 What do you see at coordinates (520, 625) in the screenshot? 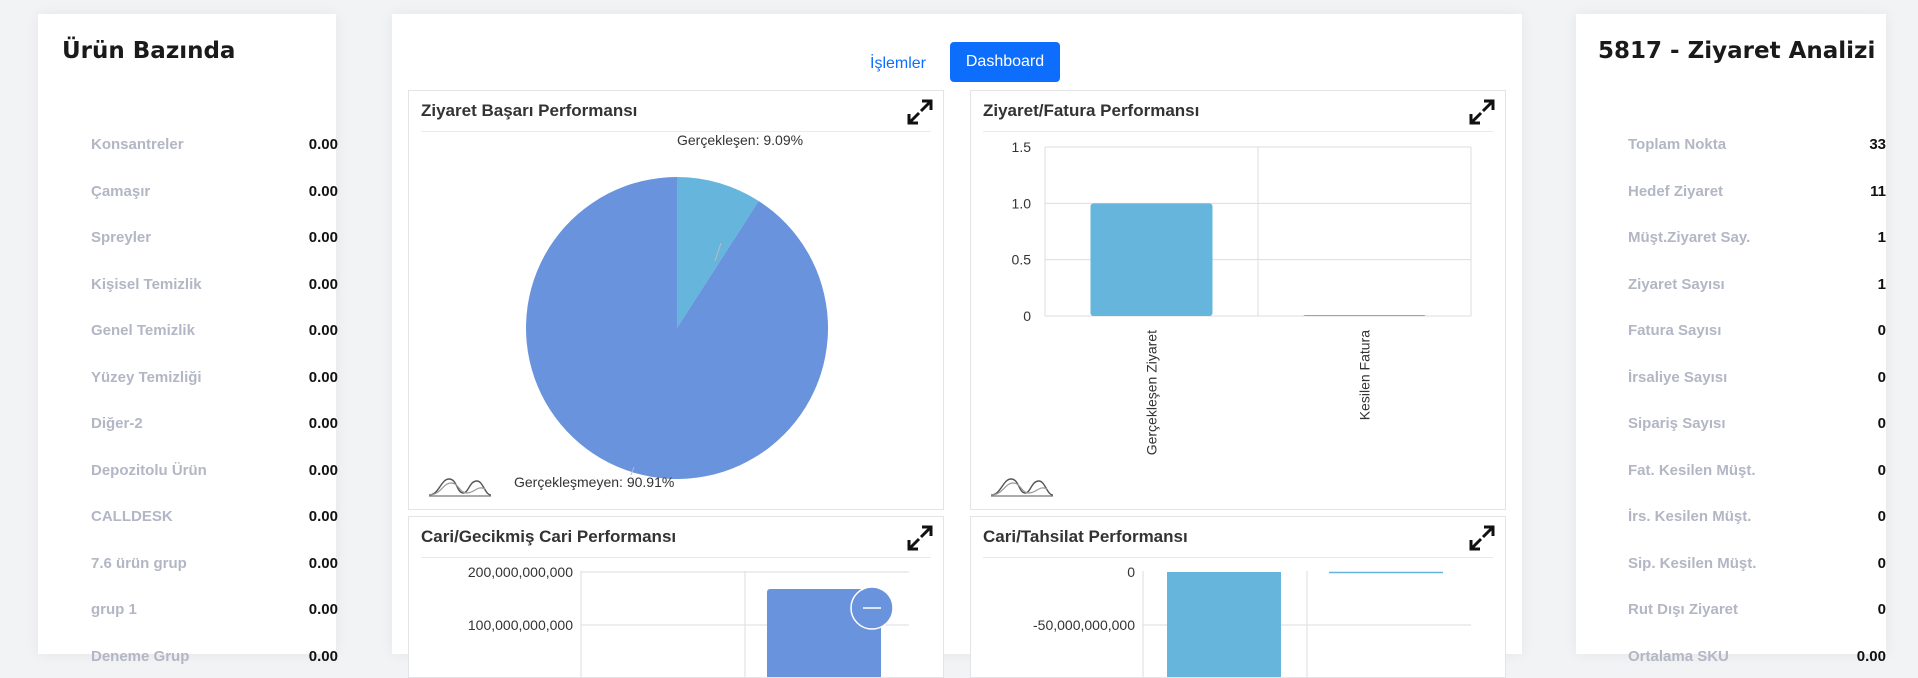
I see `y-tick-label: 100,000,000,000` at bounding box center [520, 625].